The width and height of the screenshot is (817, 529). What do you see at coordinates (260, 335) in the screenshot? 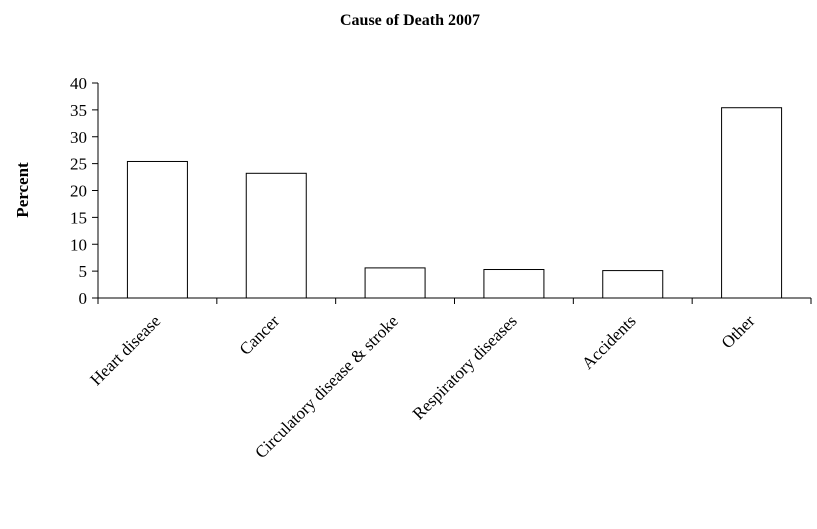
I see `x-category-label: Cancer` at bounding box center [260, 335].